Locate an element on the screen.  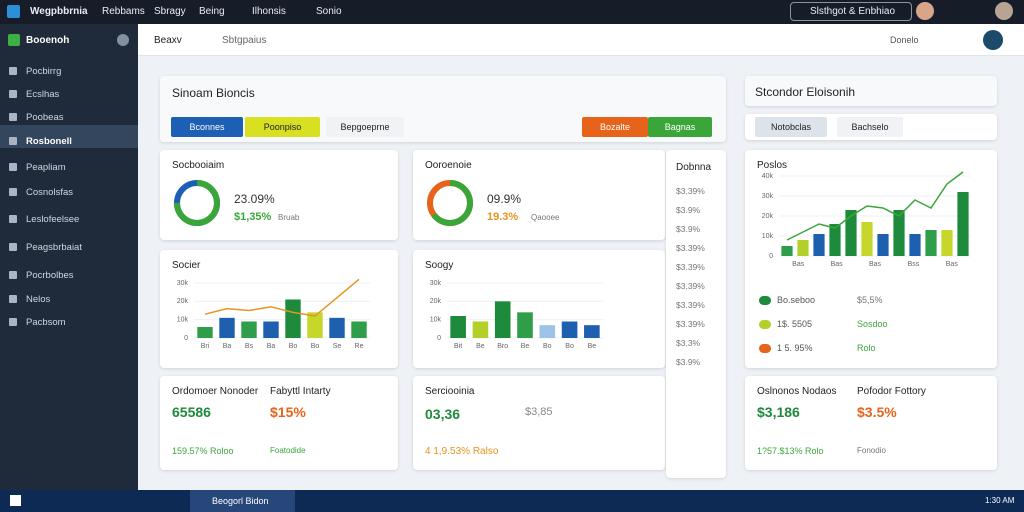
sub-menu: Beaxv is located at coordinates (168, 40).